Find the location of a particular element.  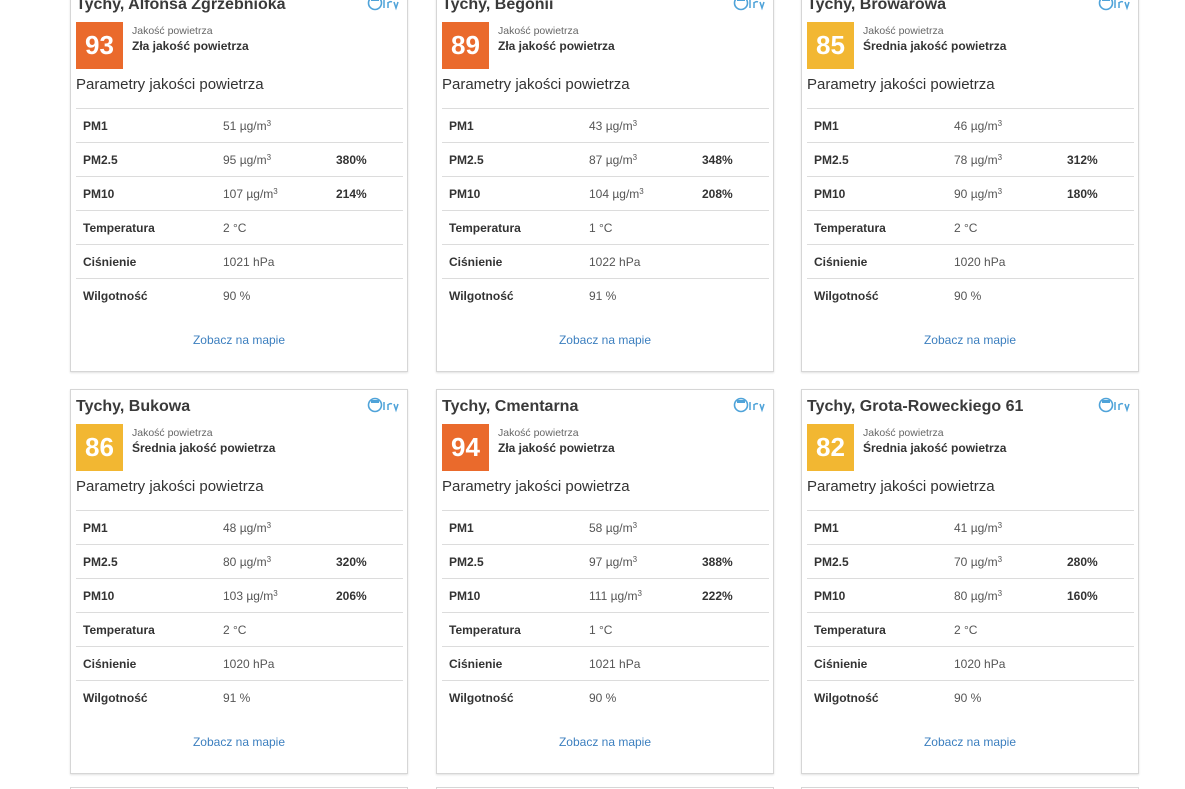

norm-percent: 380% is located at coordinates (351, 160).